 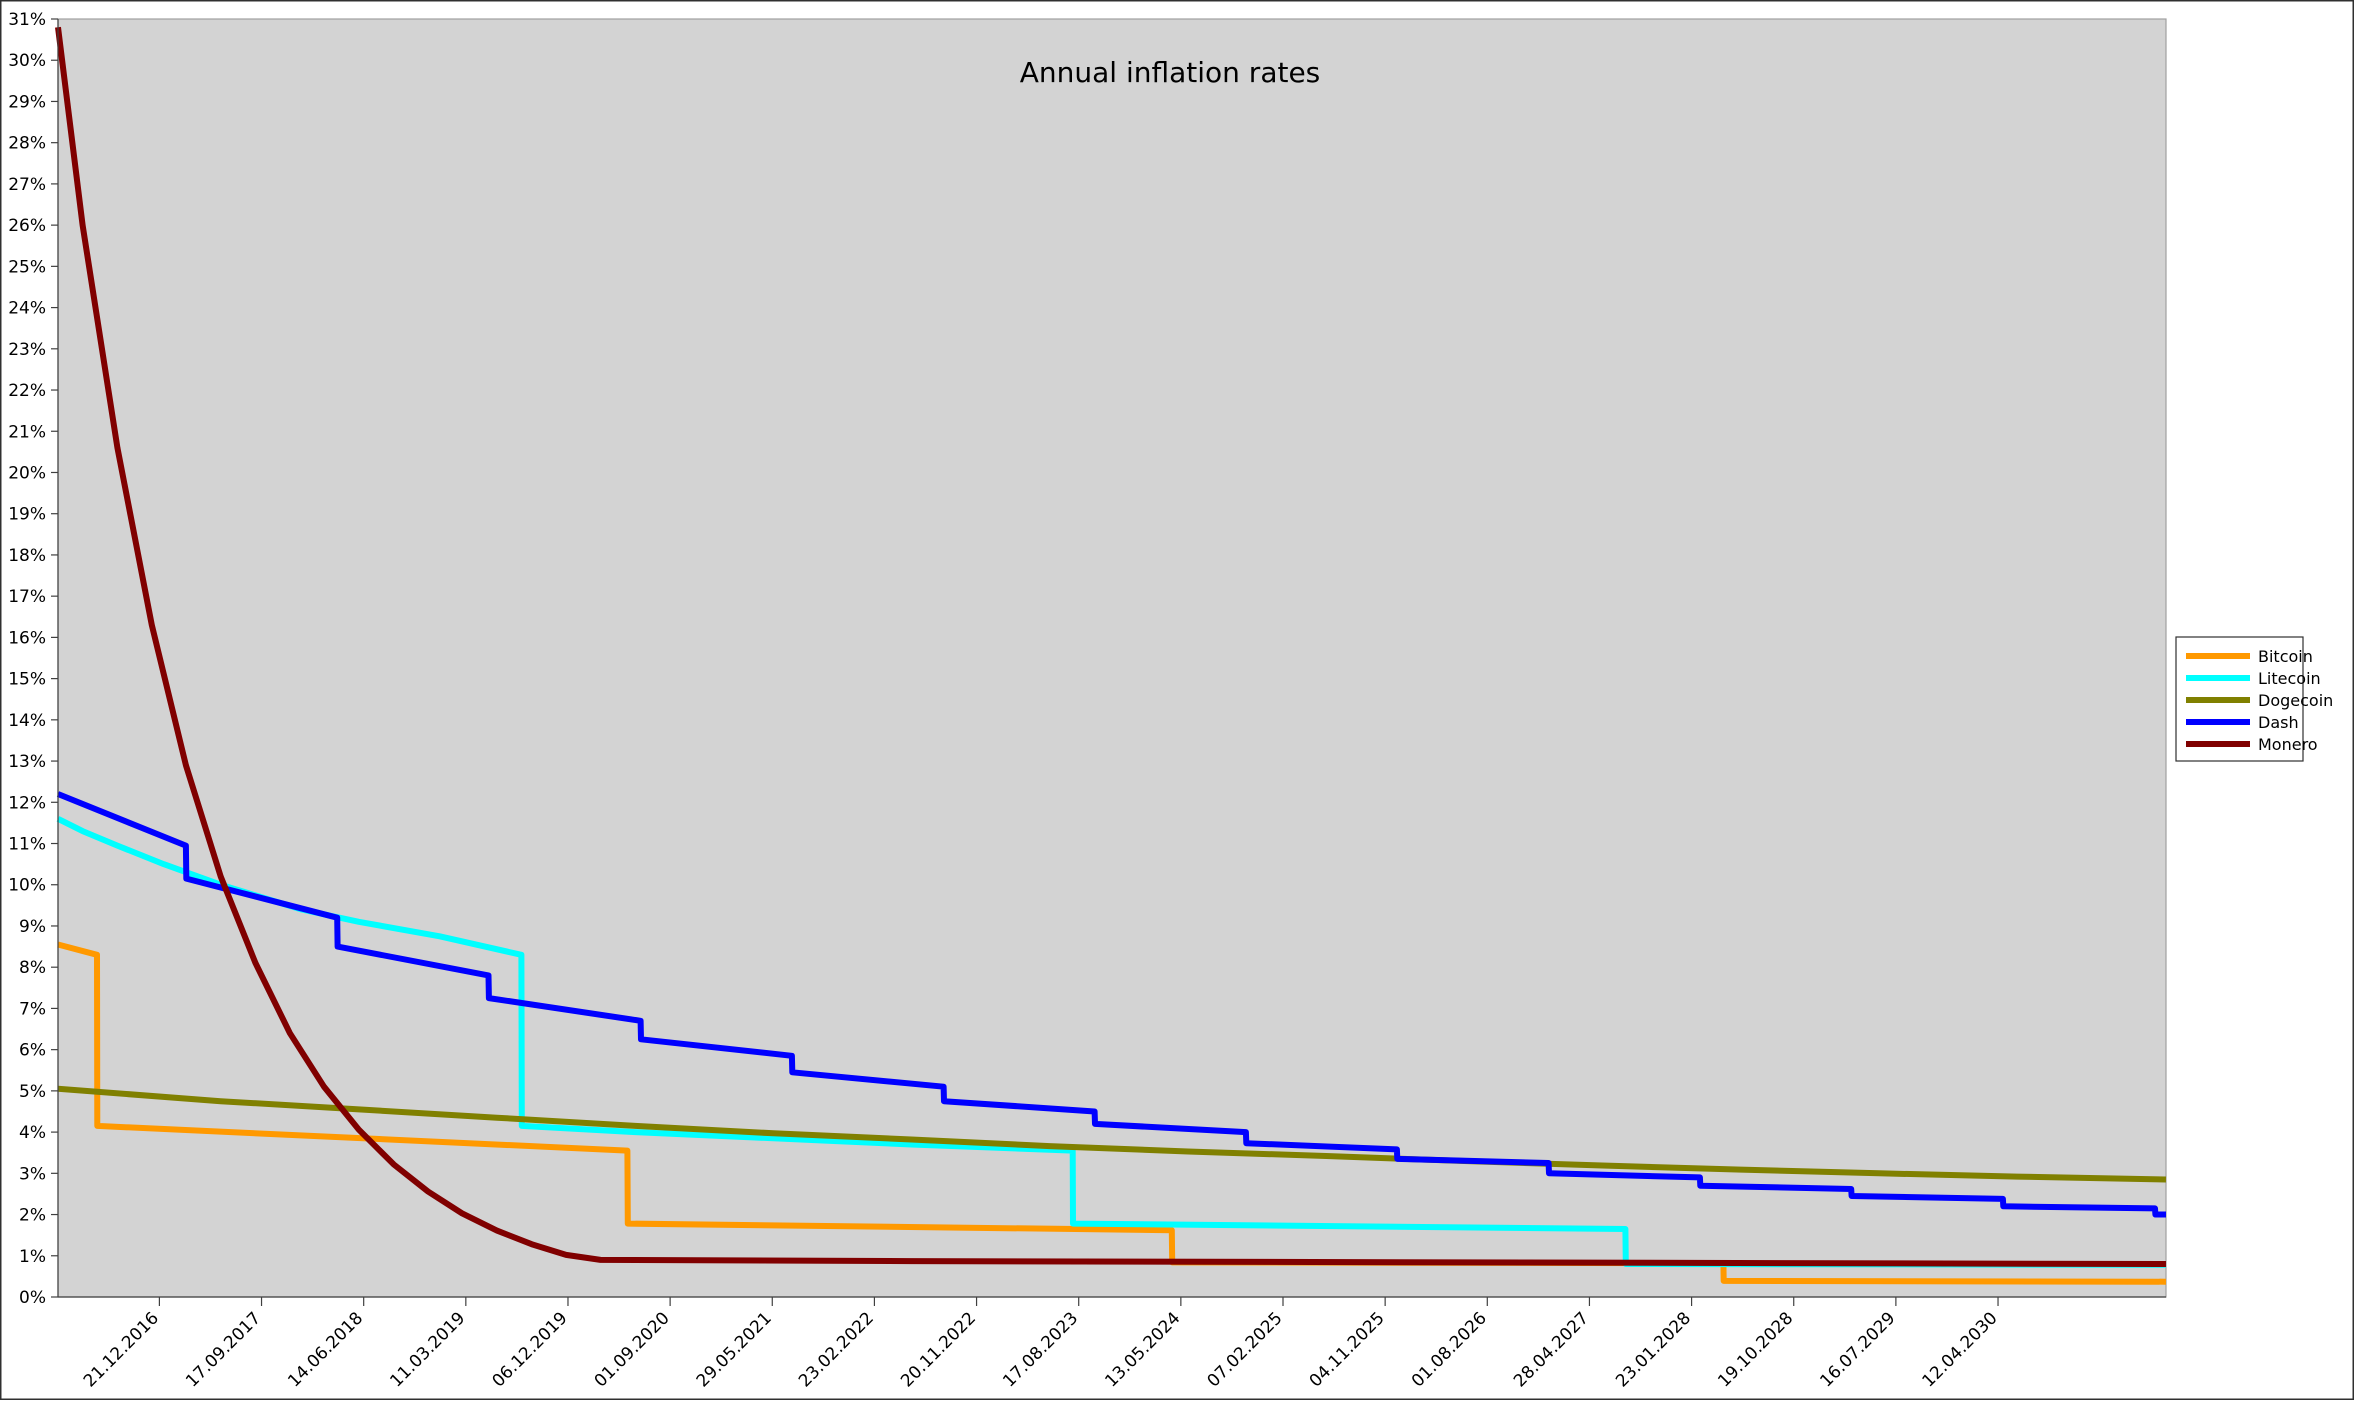 I want to click on y-tick-label: 14%, so click(x=27, y=721).